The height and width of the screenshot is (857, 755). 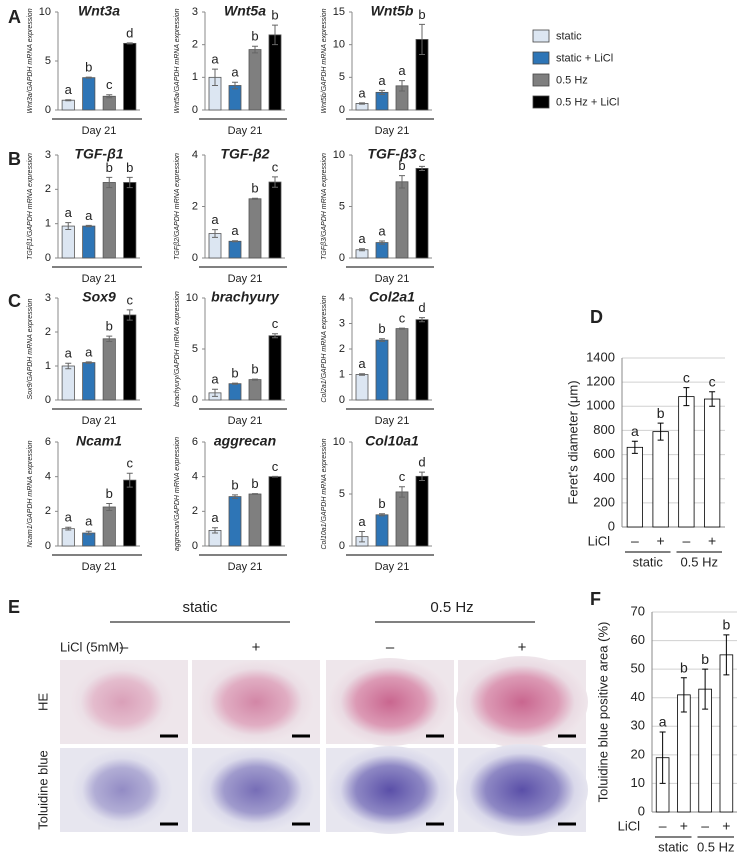 I want to click on condition-label: LiCl (5mM), so click(x=92, y=646).